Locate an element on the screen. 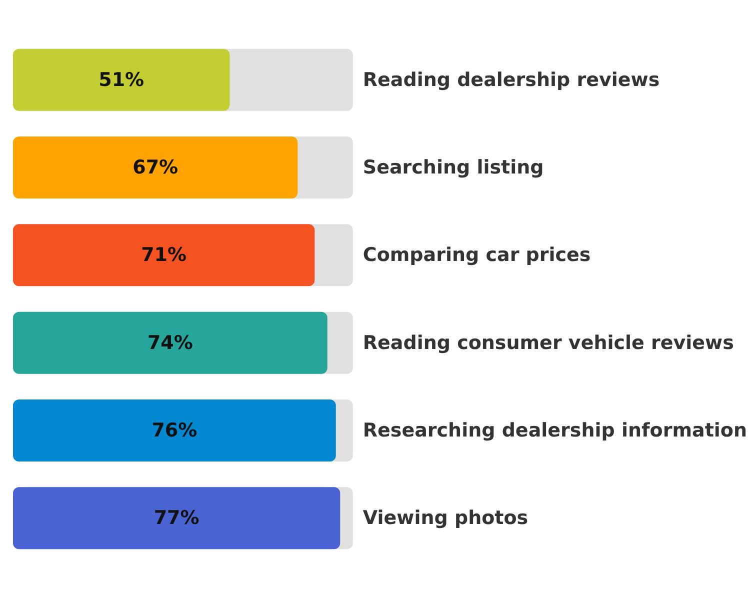 This screenshot has height=600, width=750. y-tick-label: Researching dealership information is located at coordinates (555, 431).